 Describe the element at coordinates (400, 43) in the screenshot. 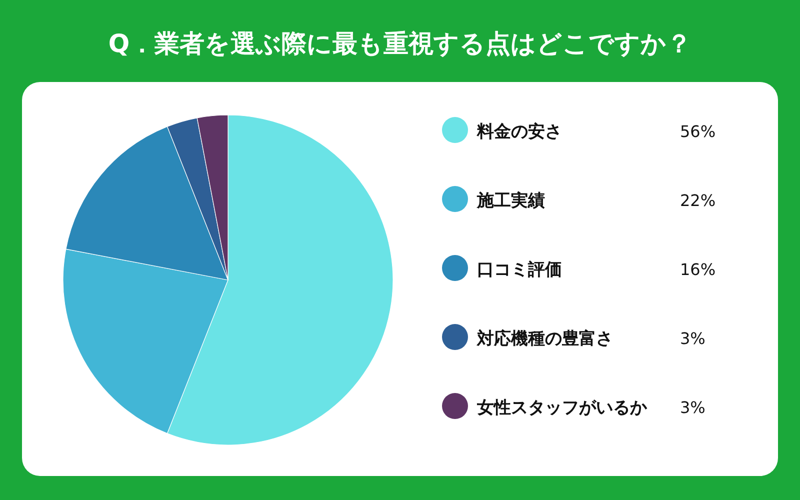

I see `title: Q．業者を選ぶ際に最も重視する点はどこですか？` at that location.